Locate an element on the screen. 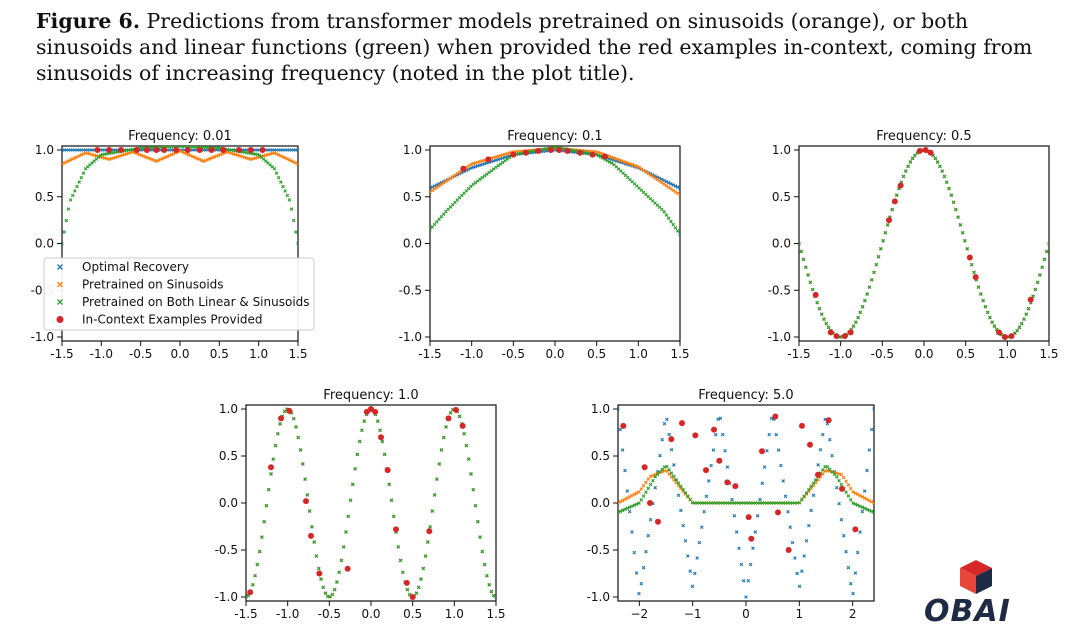  y-tick-label: 0.5 is located at coordinates (412, 197).